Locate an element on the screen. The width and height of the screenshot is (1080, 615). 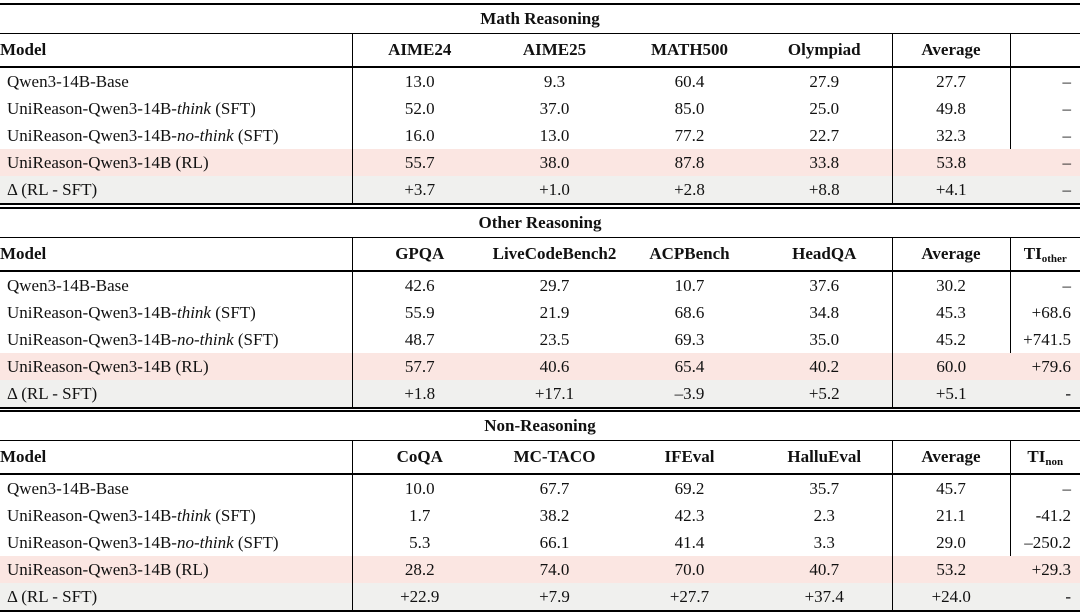
average-cell: 21.1 is located at coordinates (950, 515).